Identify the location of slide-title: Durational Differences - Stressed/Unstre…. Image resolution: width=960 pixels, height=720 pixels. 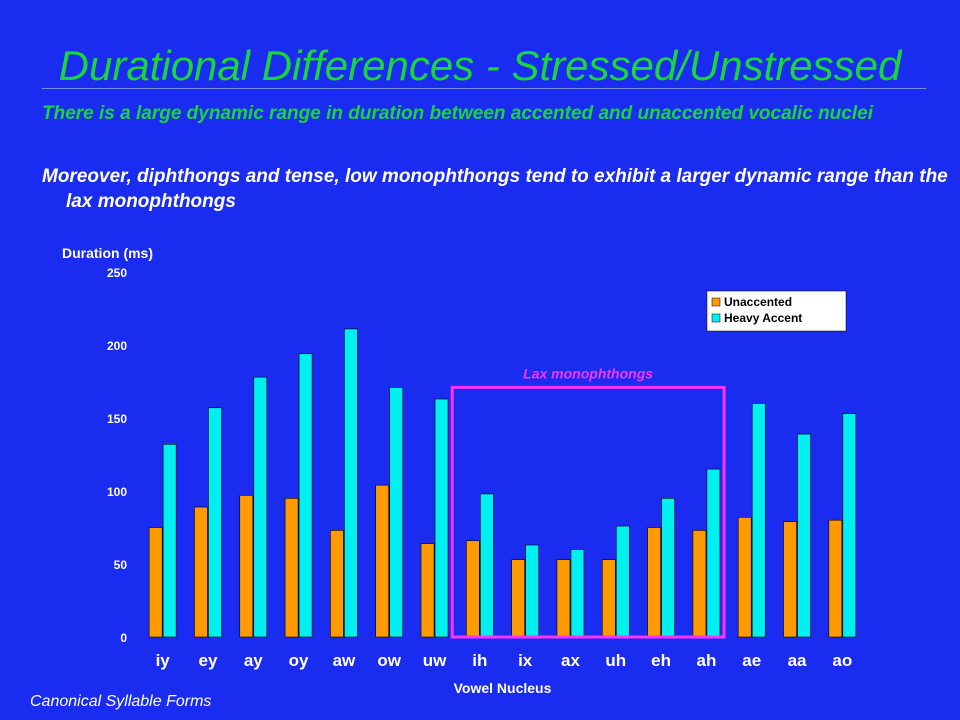
(480, 65).